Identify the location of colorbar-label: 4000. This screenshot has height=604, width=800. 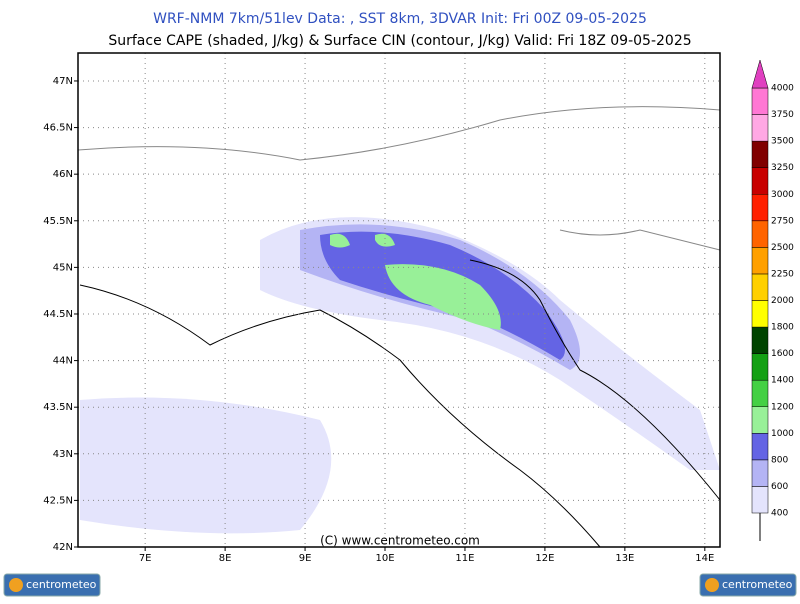
(782, 89).